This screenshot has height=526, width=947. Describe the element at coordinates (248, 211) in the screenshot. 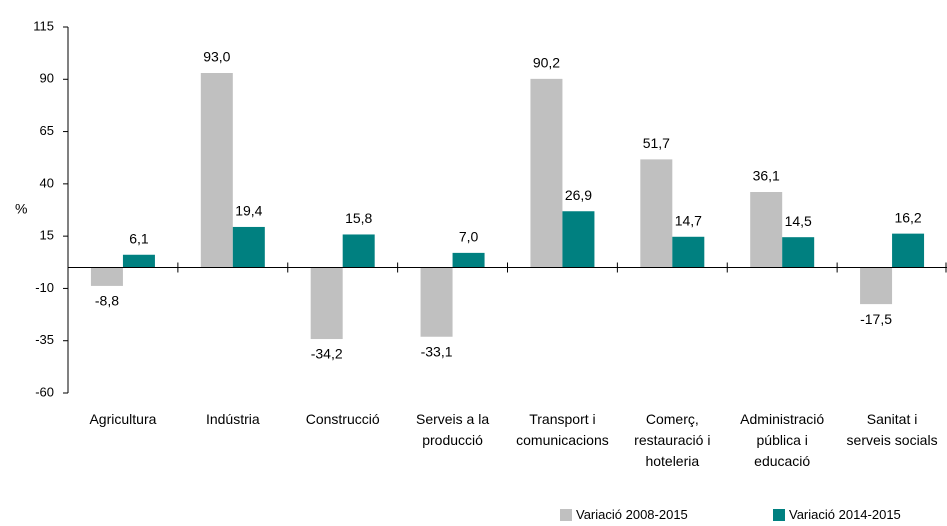

I see `value-label: 19,4` at that location.